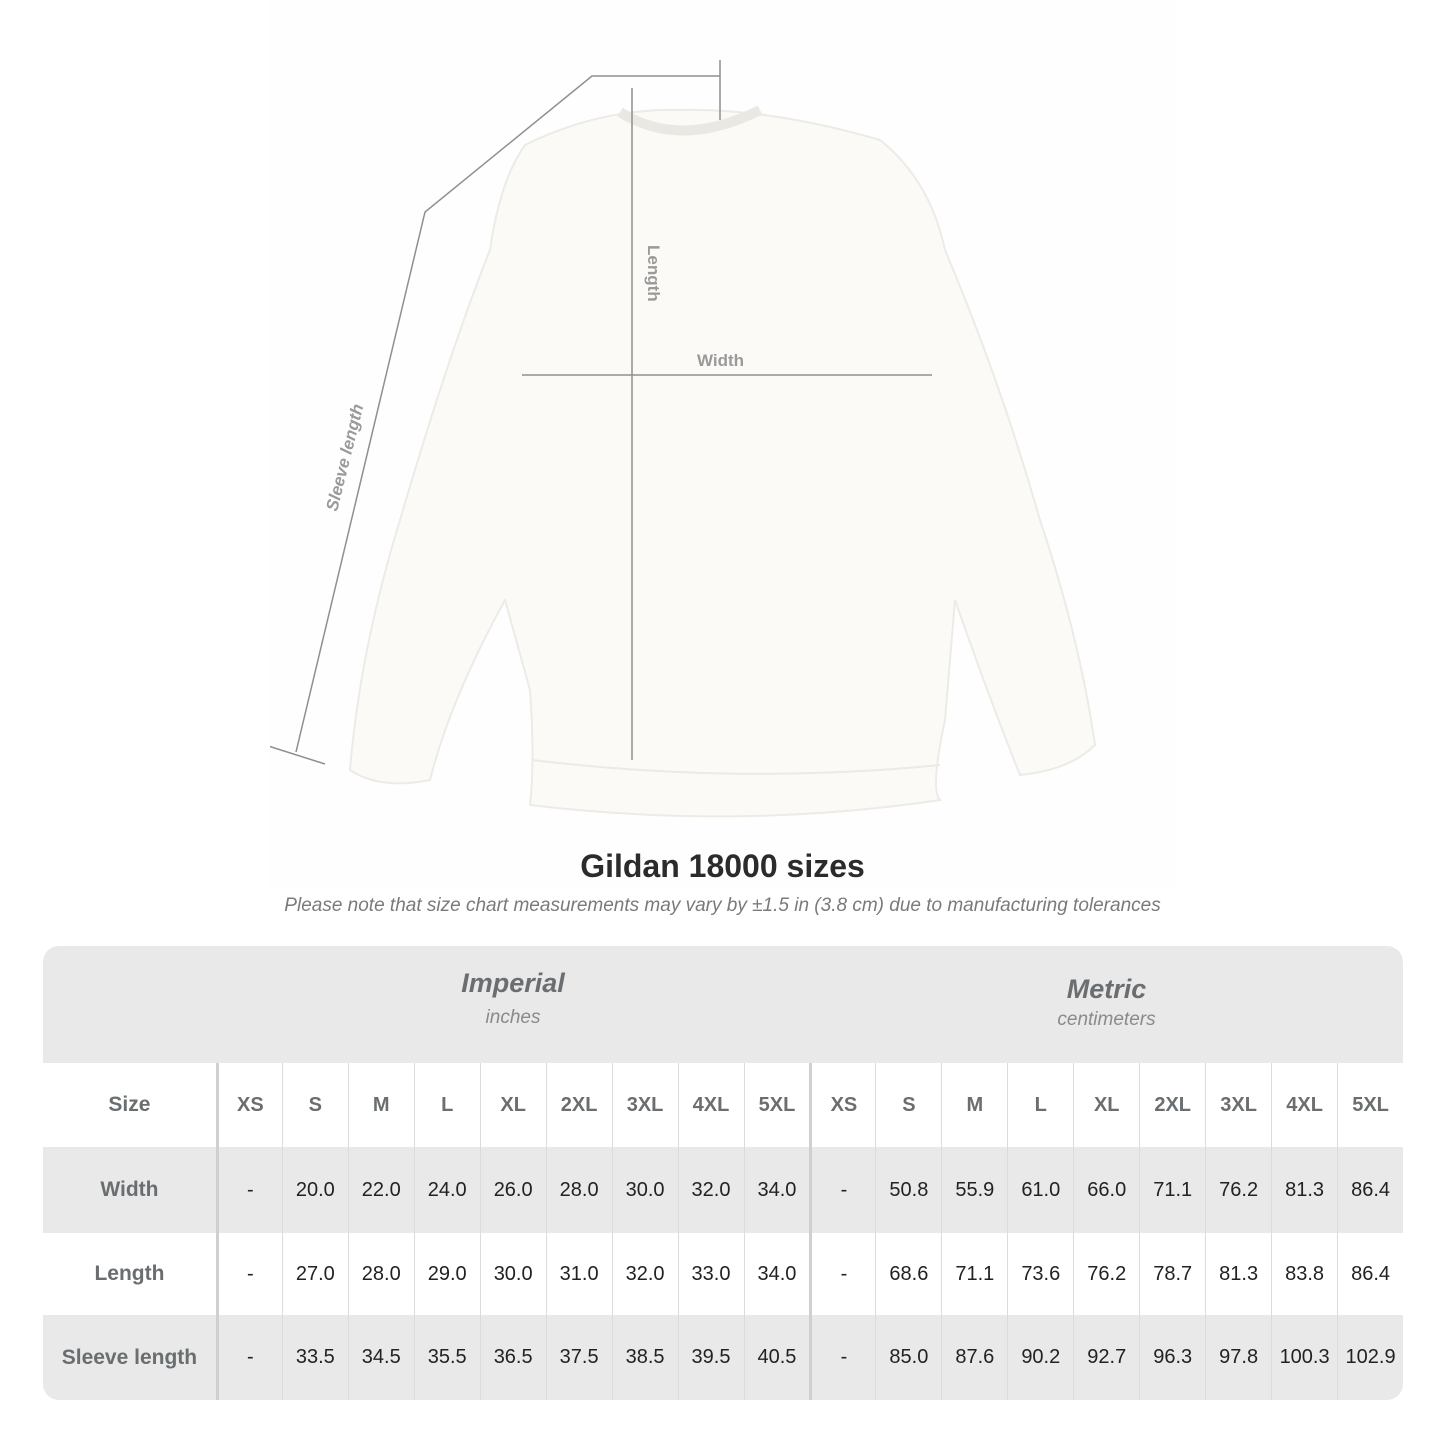  I want to click on size-header-imperial: M, so click(380, 1105).